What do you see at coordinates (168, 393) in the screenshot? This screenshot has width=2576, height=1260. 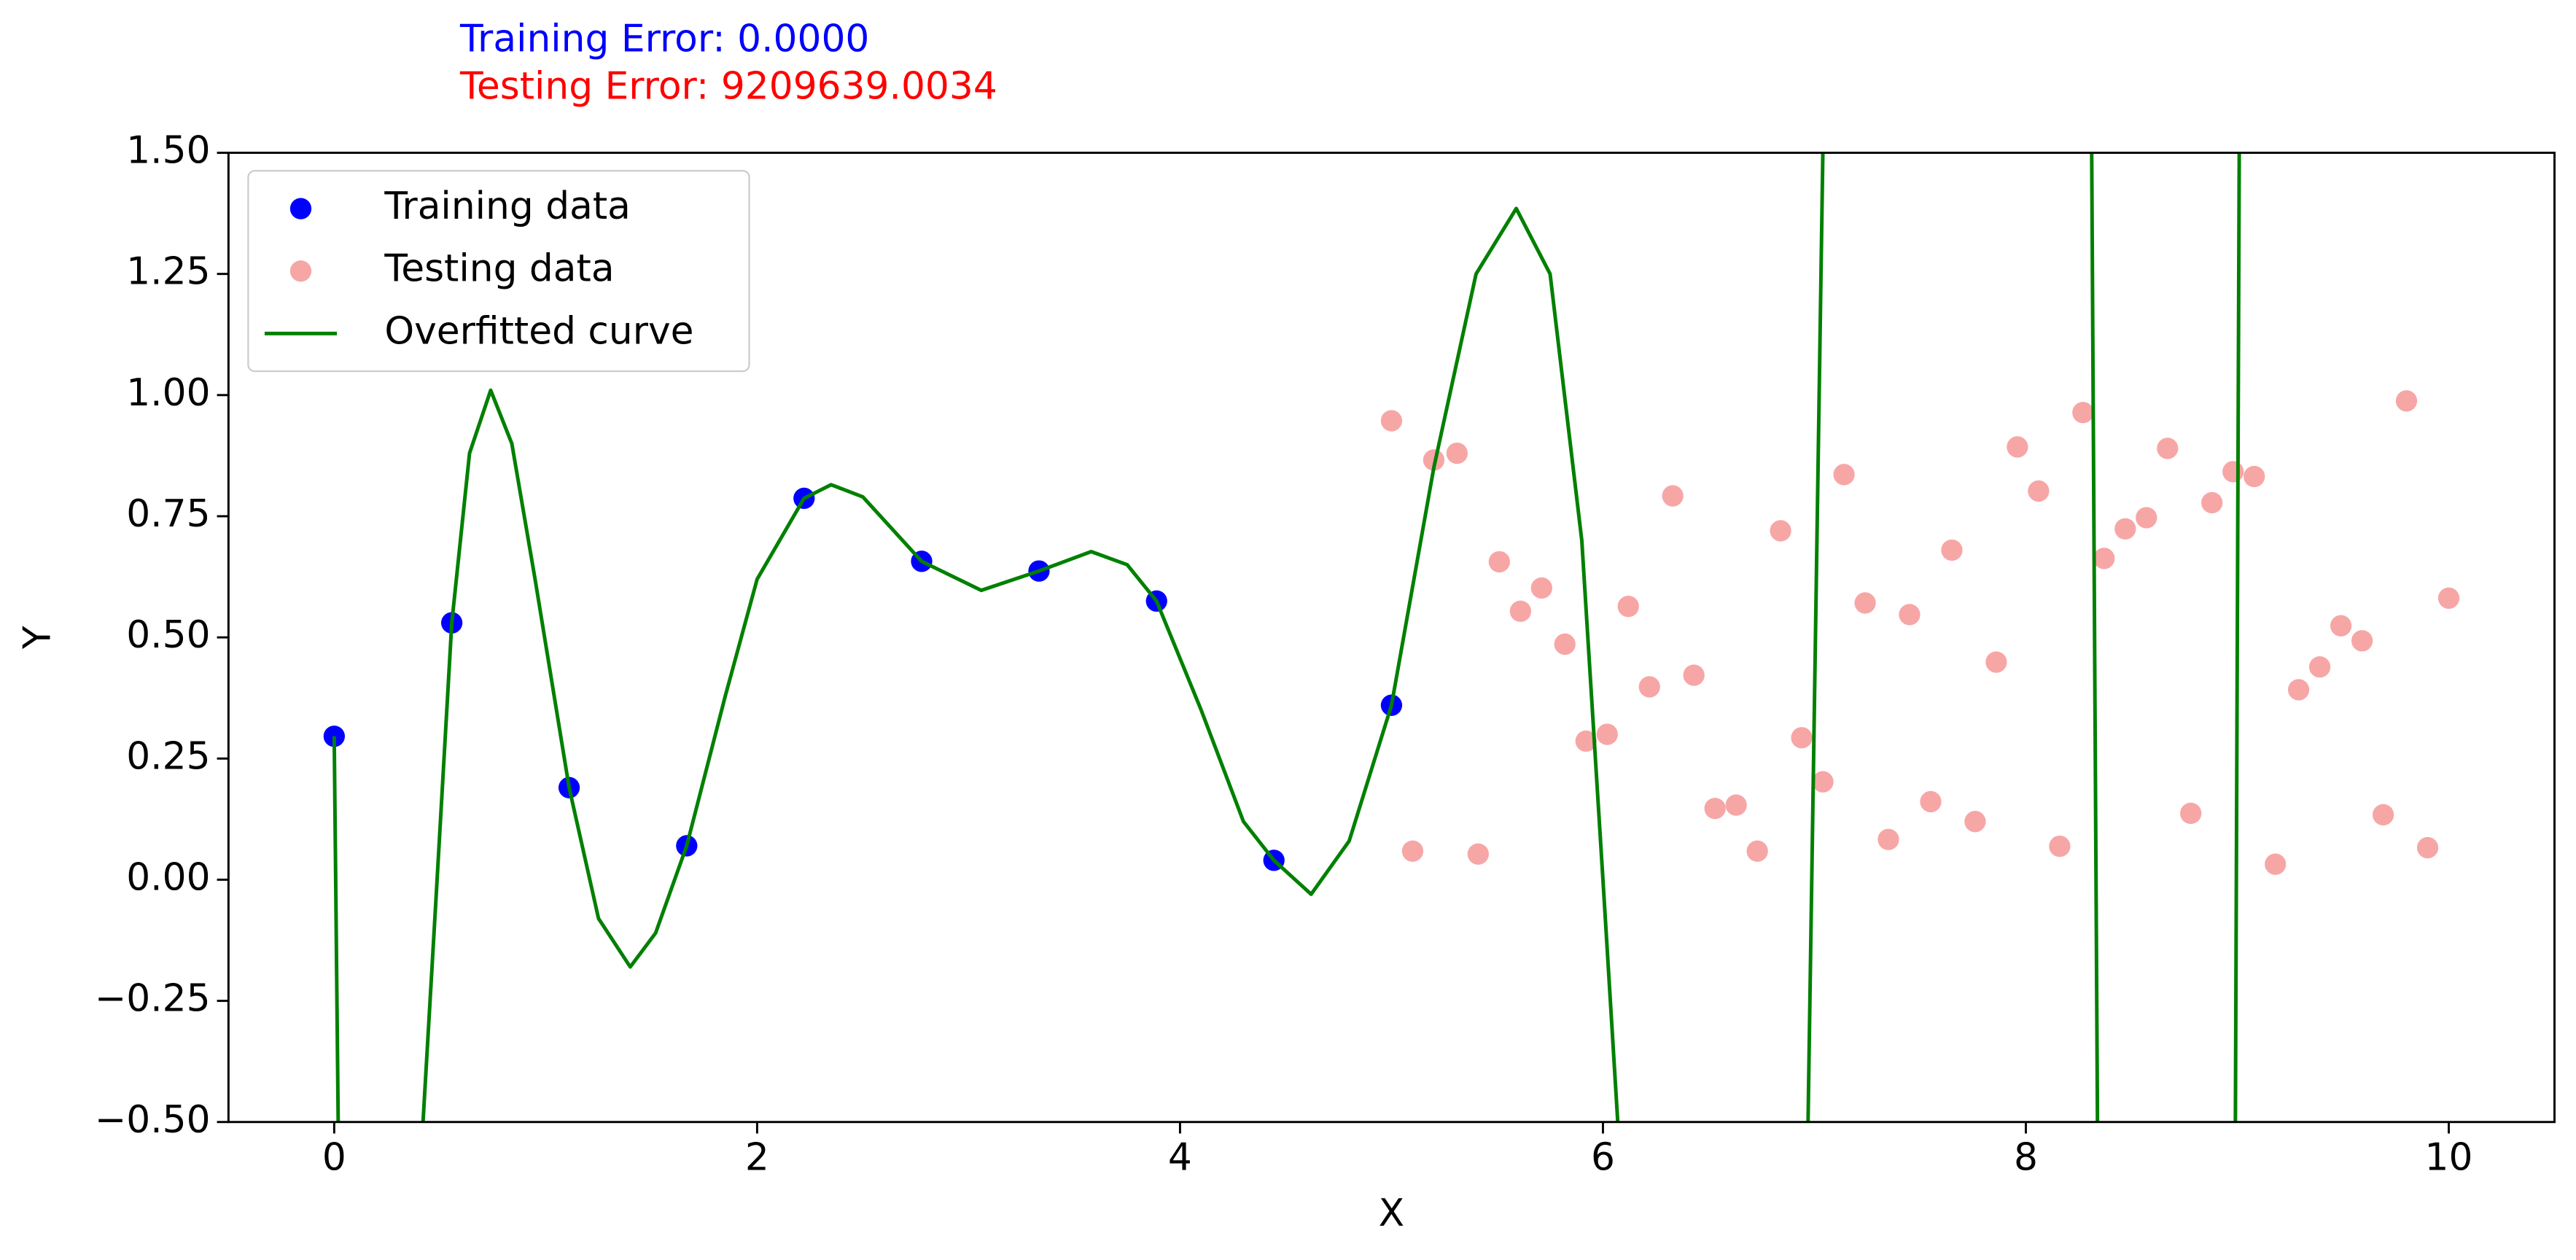 I see `y-tick-label: 1.00` at bounding box center [168, 393].